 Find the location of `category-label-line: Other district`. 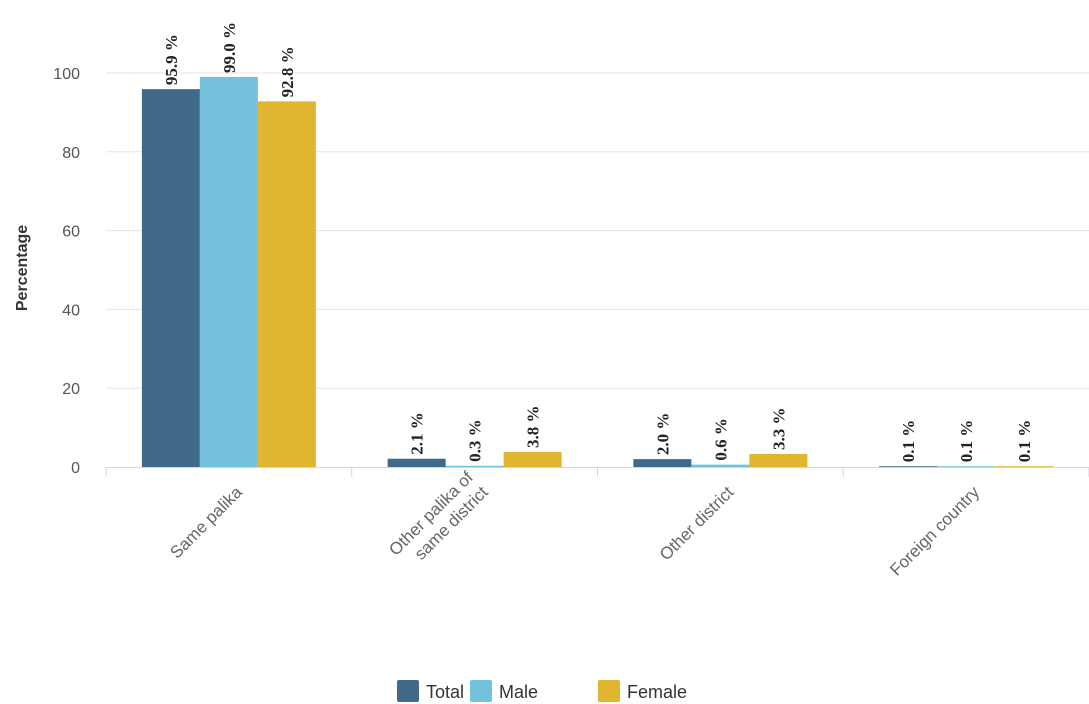

category-label-line: Other district is located at coordinates (697, 523).